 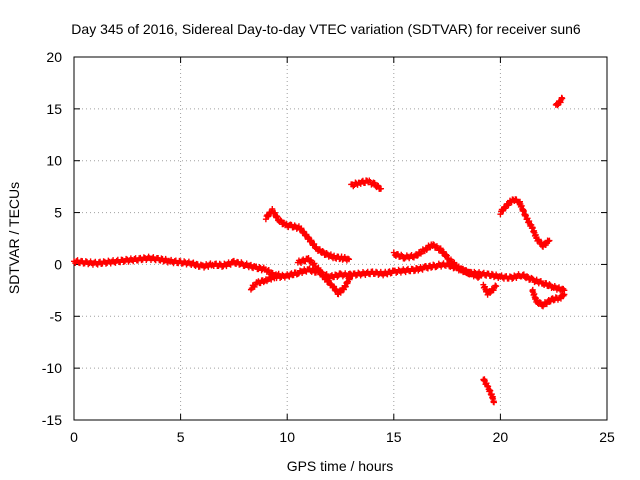 I want to click on x-tick-label: 10, so click(x=287, y=437).